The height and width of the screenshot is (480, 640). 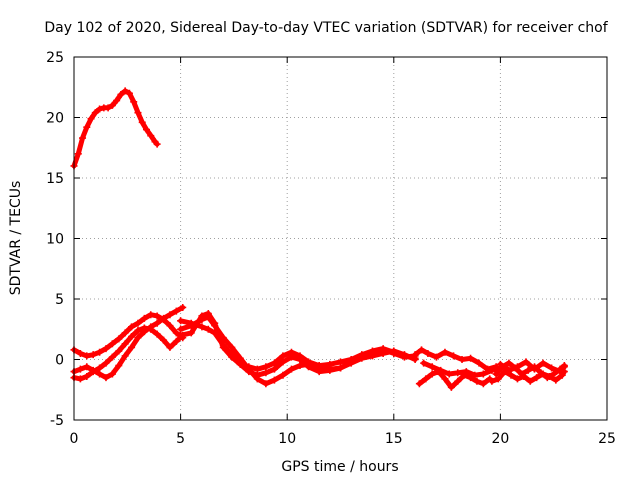 I want to click on x-tick-label: 25, so click(x=607, y=439).